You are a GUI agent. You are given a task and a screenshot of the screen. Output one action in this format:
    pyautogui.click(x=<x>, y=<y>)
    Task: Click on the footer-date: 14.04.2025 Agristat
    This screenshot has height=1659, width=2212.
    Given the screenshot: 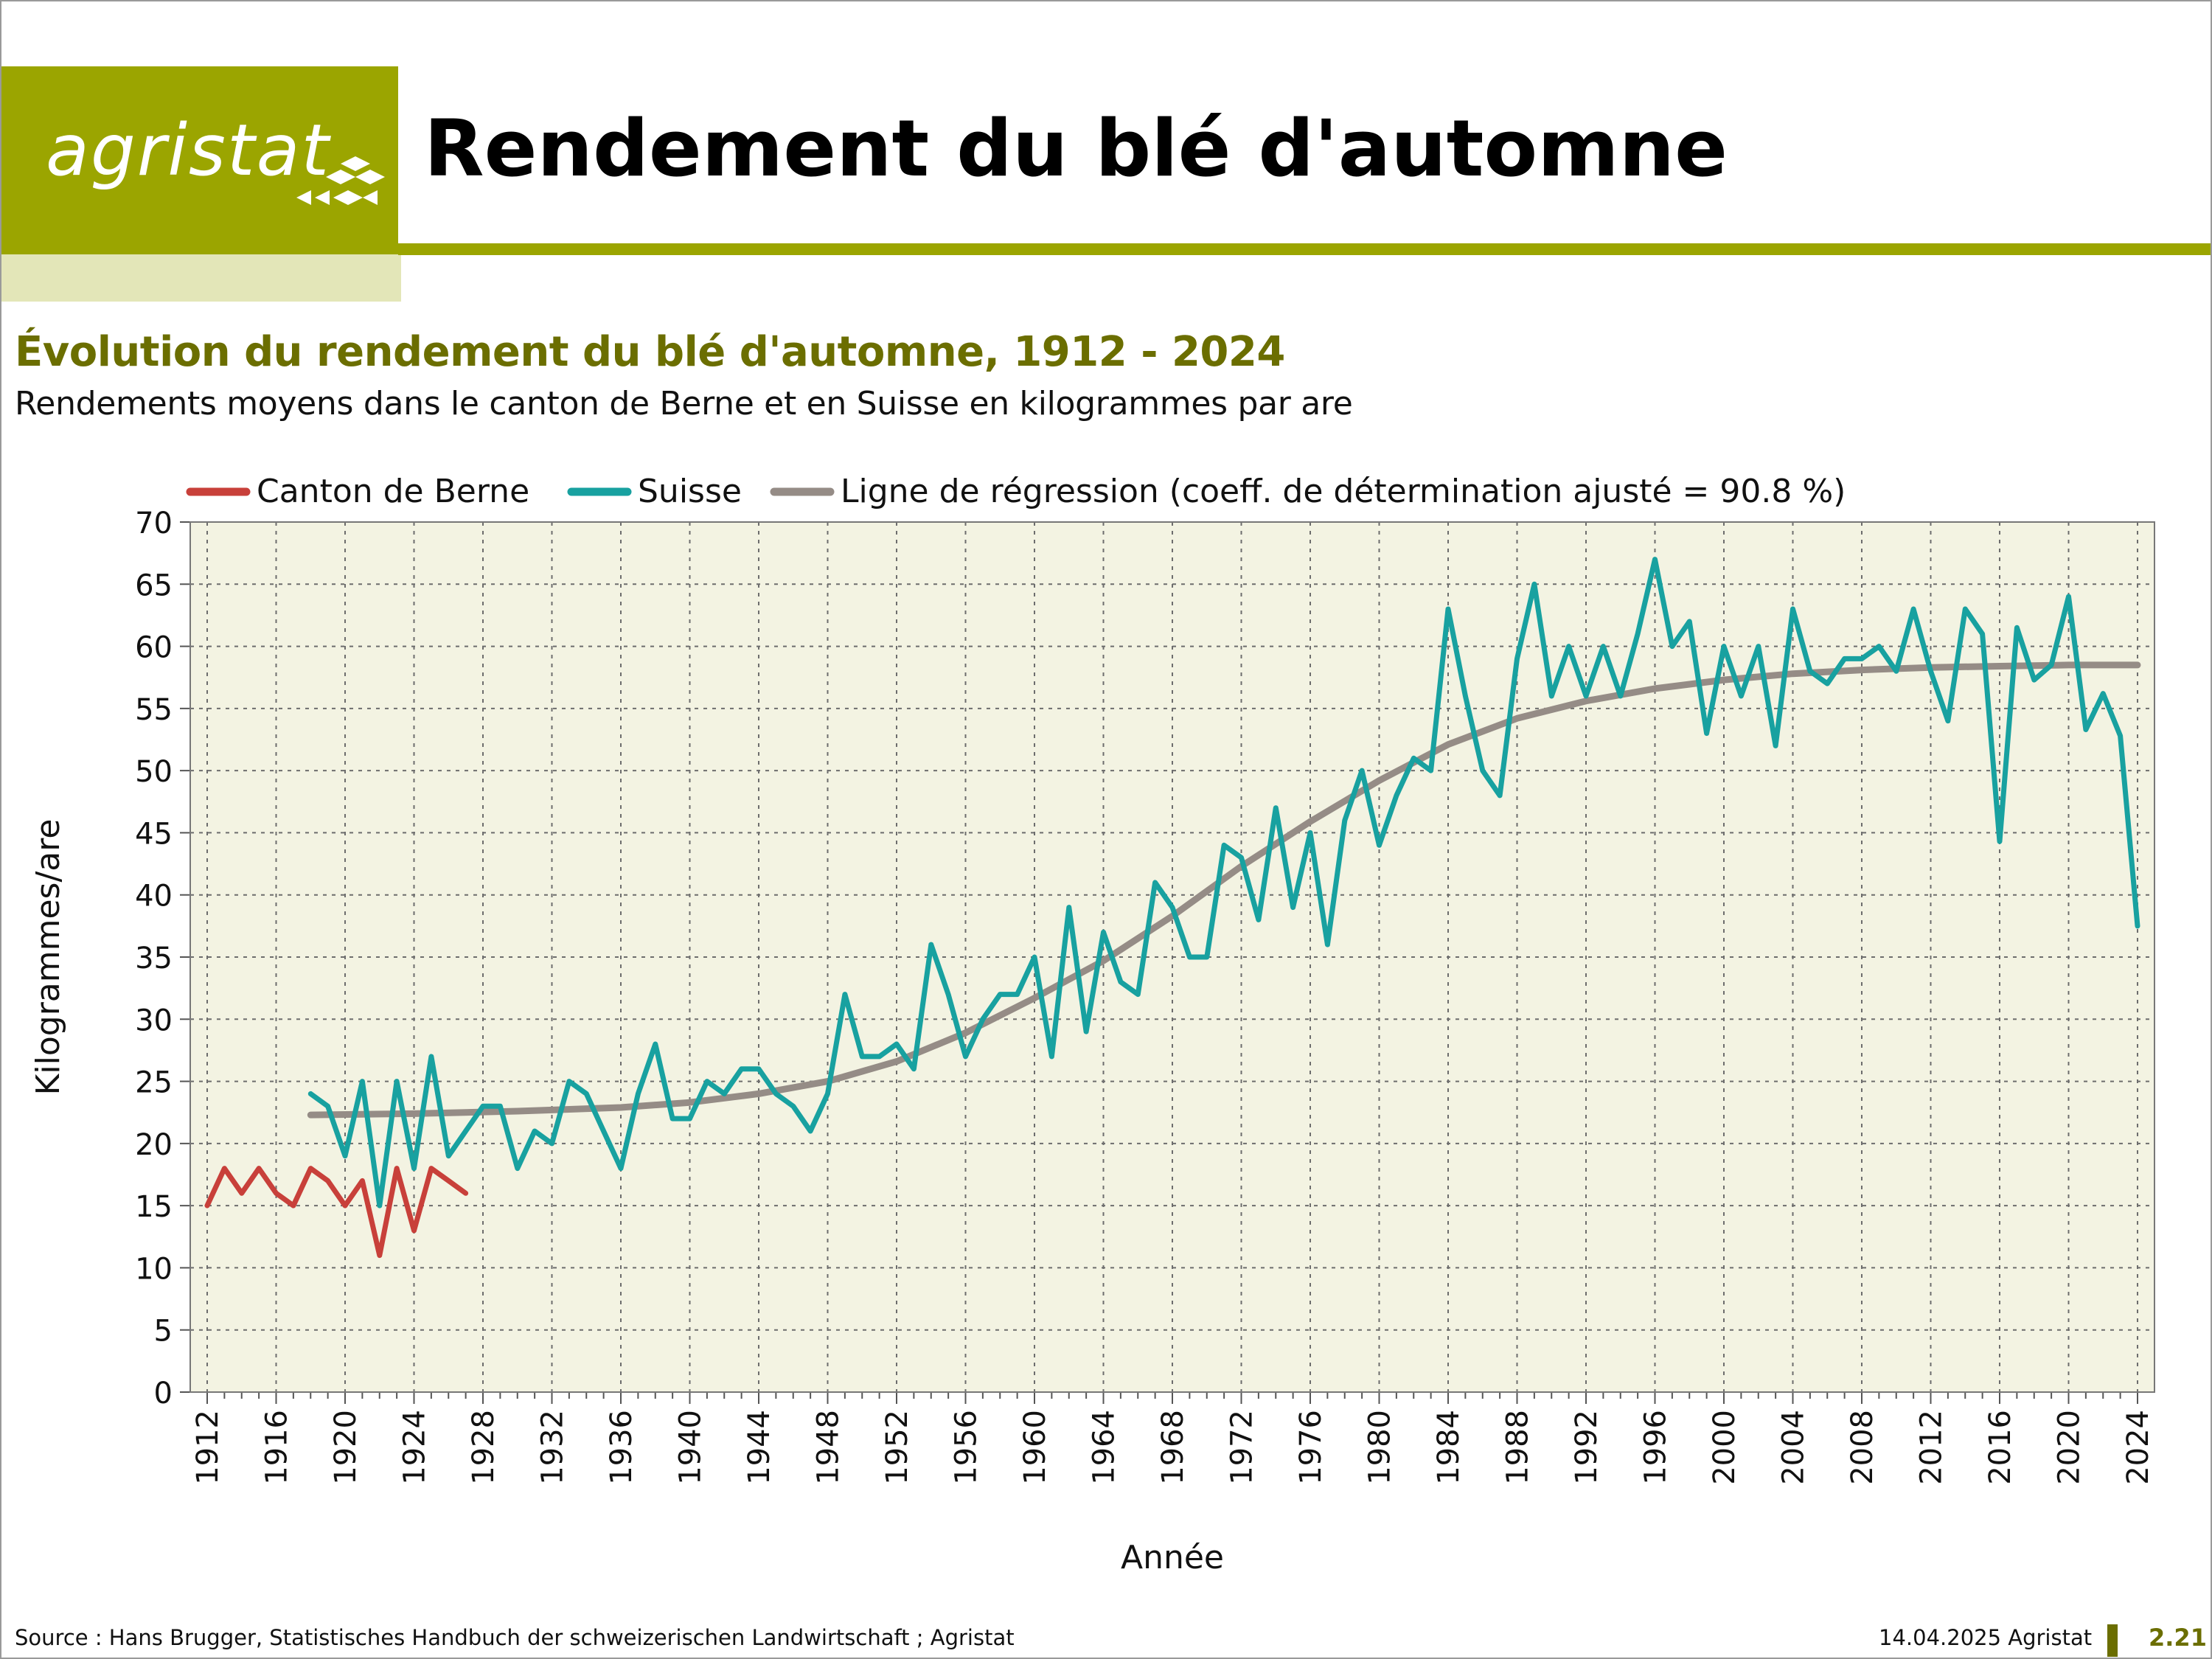 What is the action you would take?
    pyautogui.click(x=1986, y=1637)
    